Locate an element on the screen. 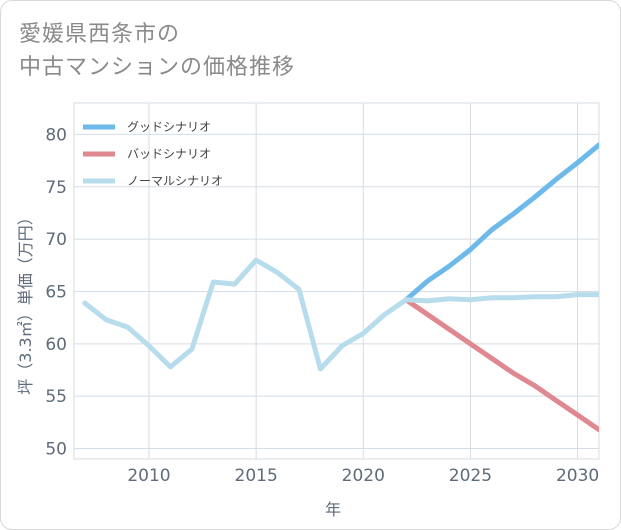 Image resolution: width=621 pixels, height=530 pixels. bad-scenario-line is located at coordinates (501, 365).